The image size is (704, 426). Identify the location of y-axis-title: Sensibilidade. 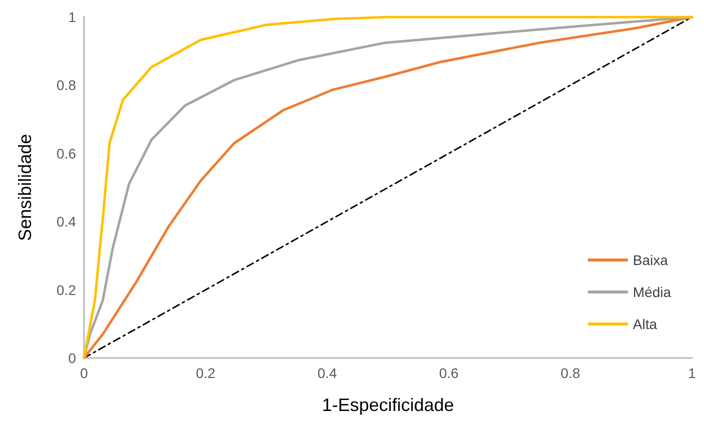
(25, 188).